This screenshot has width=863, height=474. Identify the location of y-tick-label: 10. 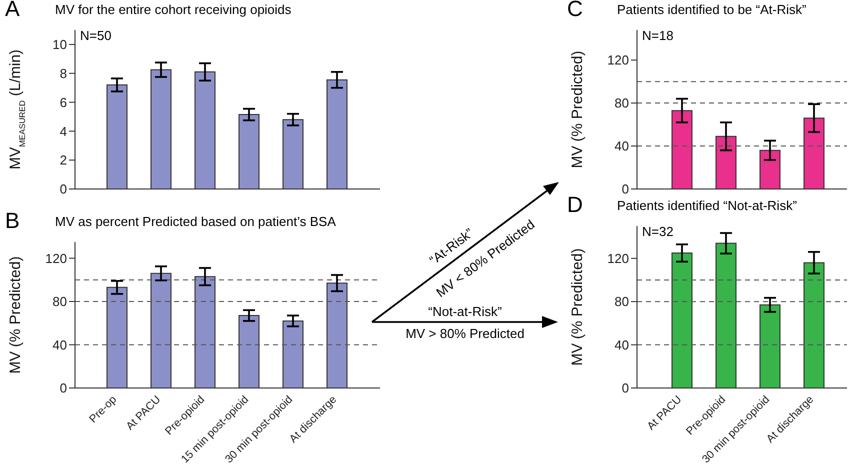
(59, 44).